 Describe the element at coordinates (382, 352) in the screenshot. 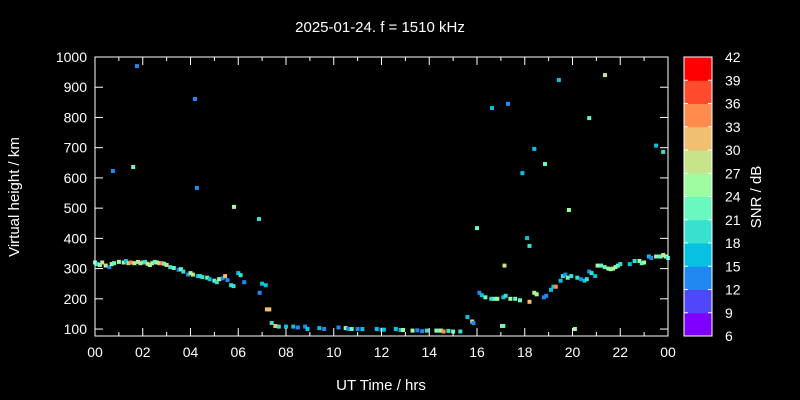

I see `x-tick-label: 12` at that location.